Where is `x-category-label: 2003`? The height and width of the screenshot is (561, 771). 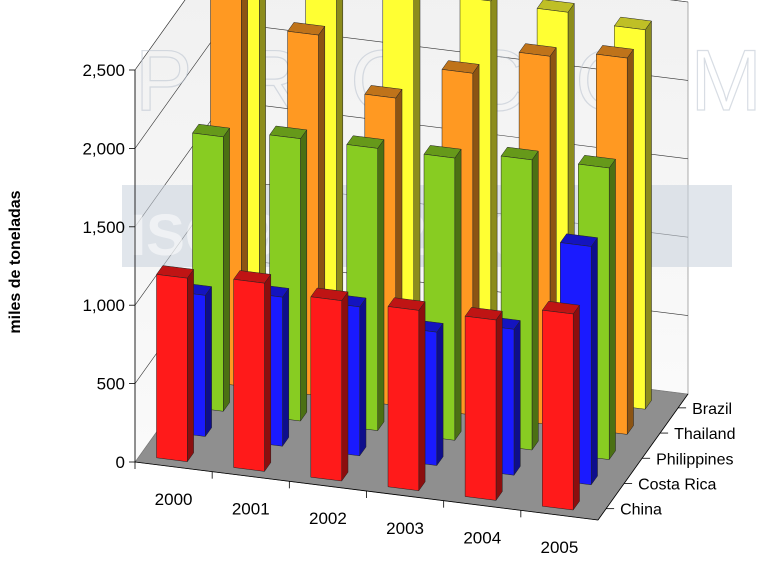
x-category-label: 2003 is located at coordinates (405, 528).